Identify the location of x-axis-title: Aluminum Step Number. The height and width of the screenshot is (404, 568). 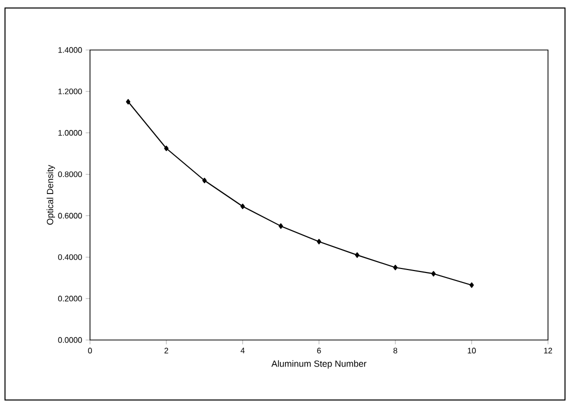
(318, 364).